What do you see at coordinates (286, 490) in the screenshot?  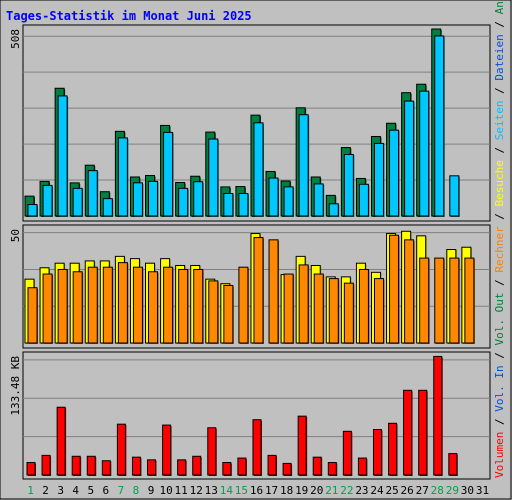 I see `x-tick-label-day-18: 18` at bounding box center [286, 490].